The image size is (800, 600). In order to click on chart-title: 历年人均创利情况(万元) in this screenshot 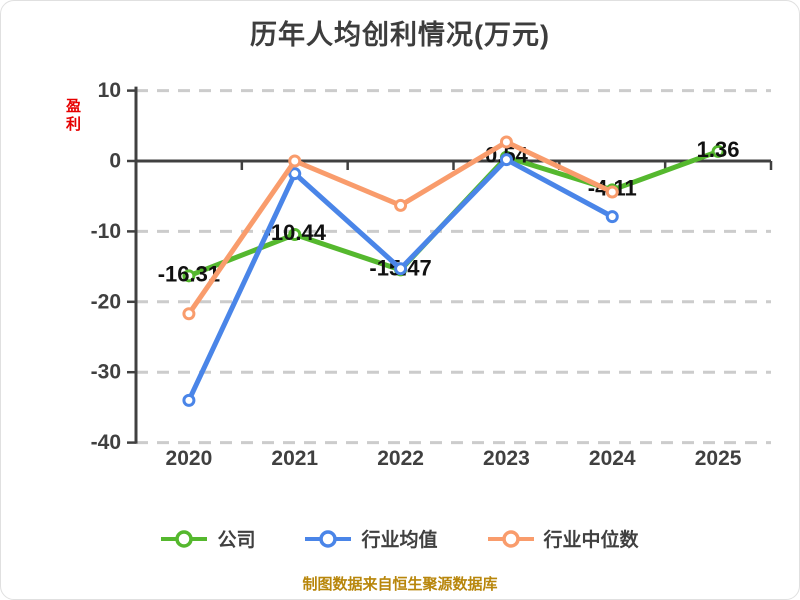, I will do `click(400, 35)`.